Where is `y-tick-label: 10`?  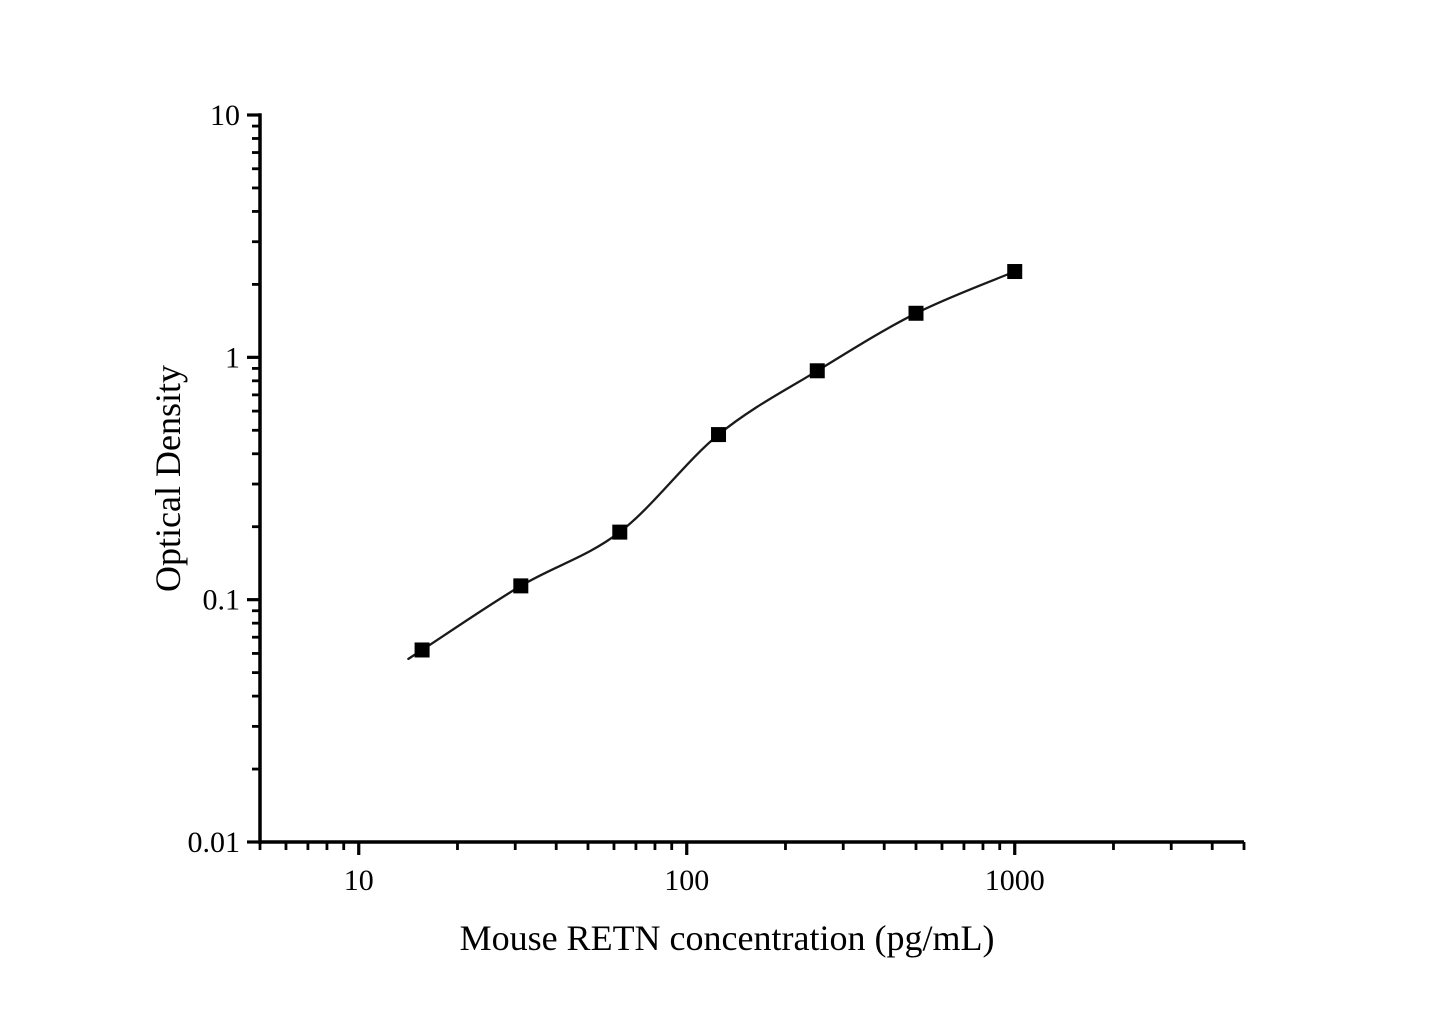
y-tick-label: 10 is located at coordinates (225, 115).